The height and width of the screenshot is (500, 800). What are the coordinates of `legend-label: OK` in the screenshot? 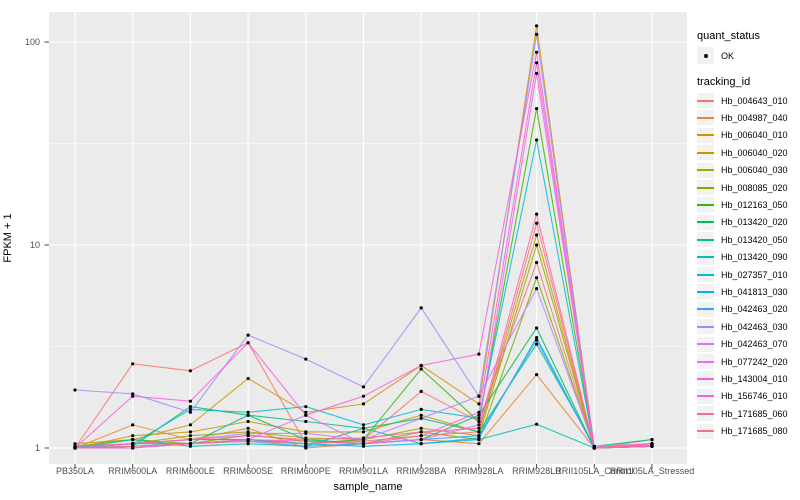 It's located at (728, 55).